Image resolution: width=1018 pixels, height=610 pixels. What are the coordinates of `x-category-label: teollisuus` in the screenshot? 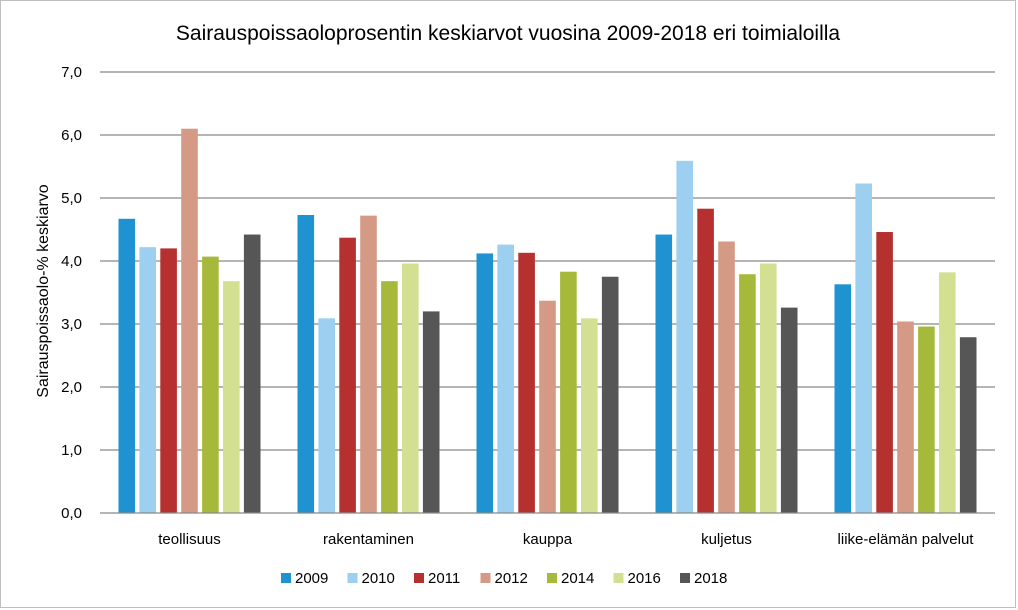 It's located at (189, 539).